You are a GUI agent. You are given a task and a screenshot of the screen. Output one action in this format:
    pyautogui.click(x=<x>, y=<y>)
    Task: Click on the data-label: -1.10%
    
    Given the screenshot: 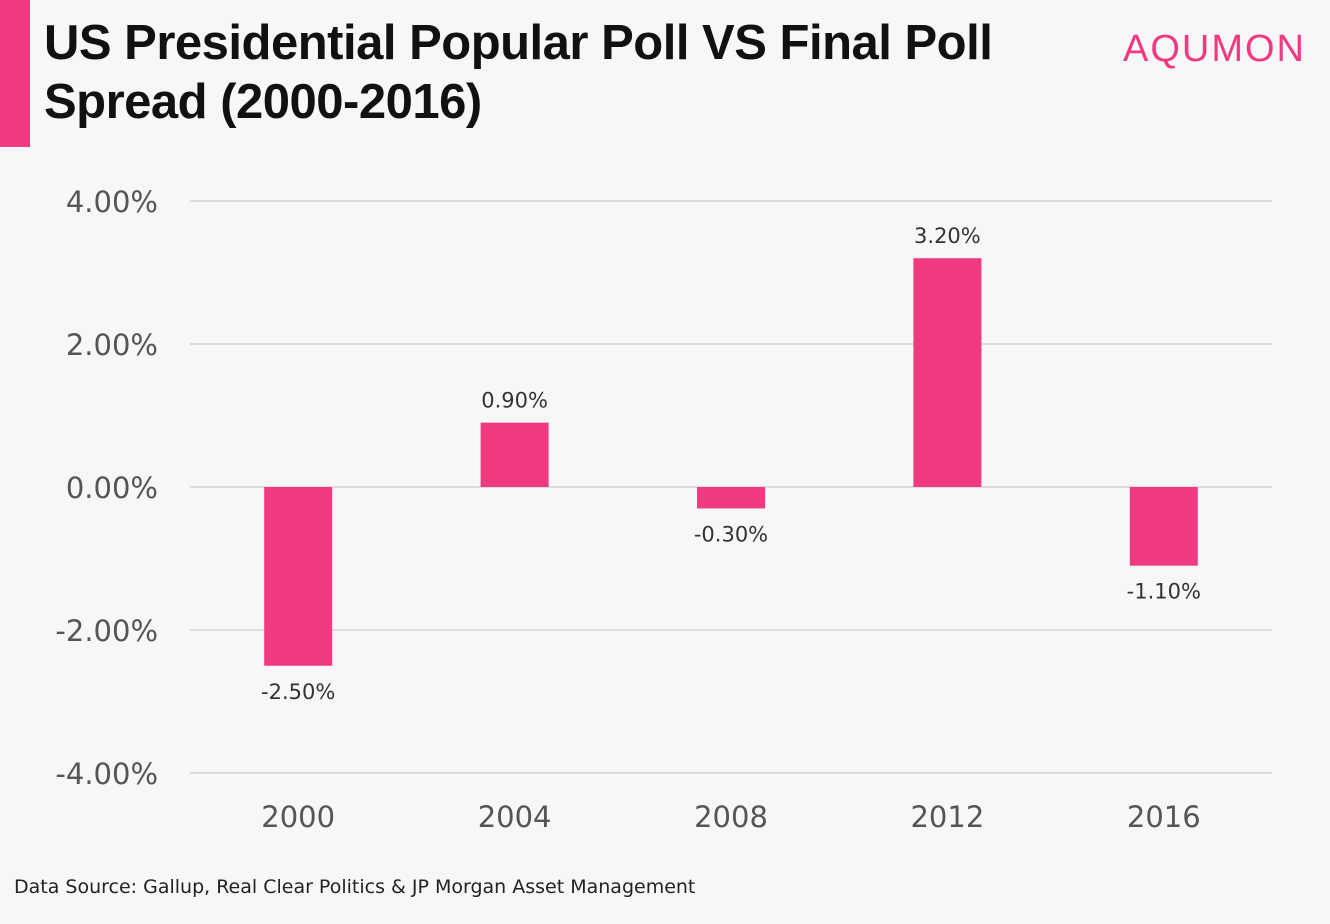 What is the action you would take?
    pyautogui.click(x=1164, y=592)
    